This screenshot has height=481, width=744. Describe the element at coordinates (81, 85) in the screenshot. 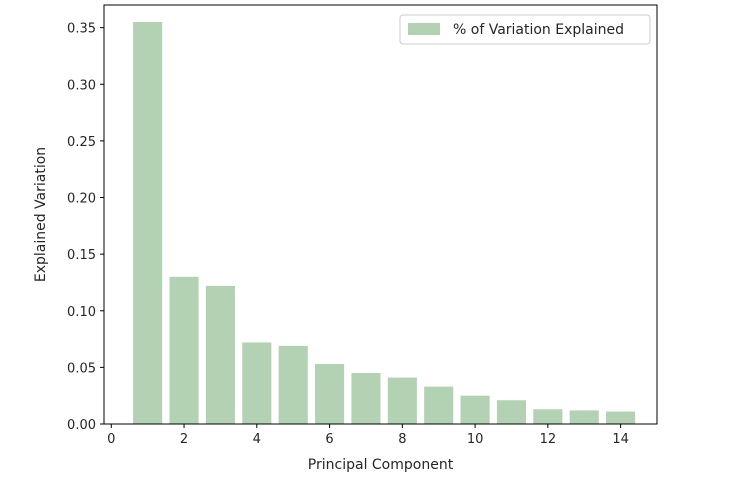

I see `y-tick-label: 0.30` at that location.